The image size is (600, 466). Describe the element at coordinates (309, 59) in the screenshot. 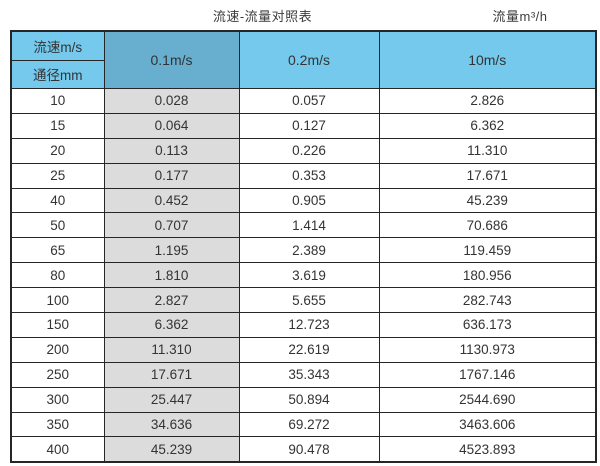

I see `column-header-0-2ms: 0.2m/s` at that location.